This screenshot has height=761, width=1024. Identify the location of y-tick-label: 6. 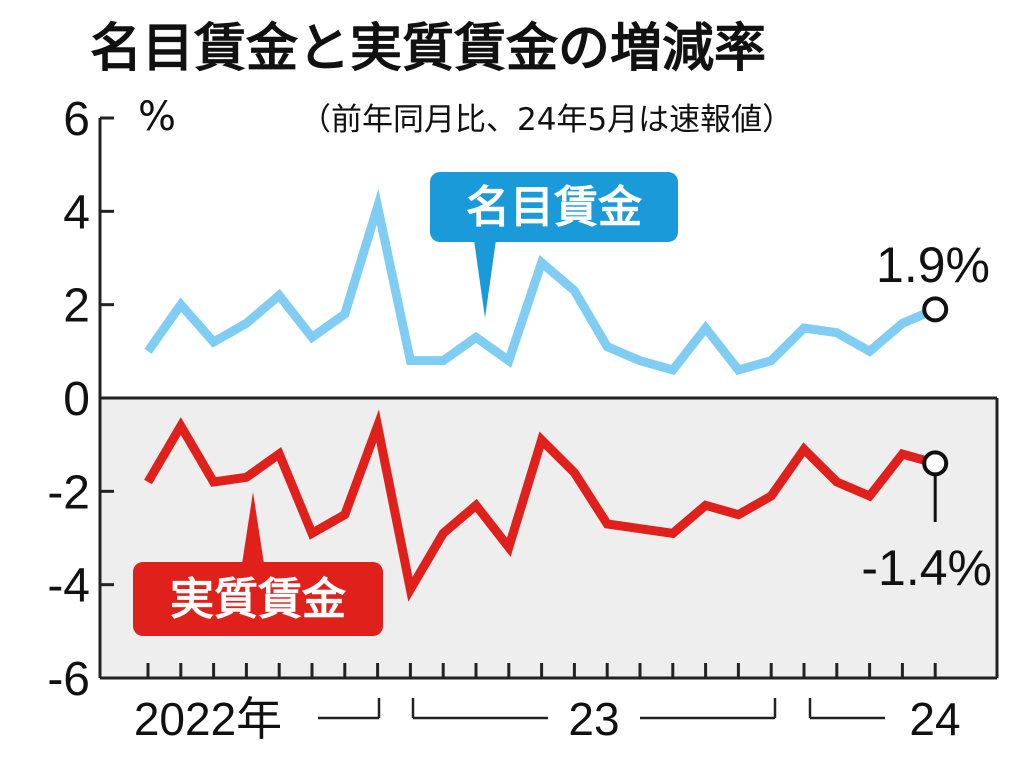
(76, 119).